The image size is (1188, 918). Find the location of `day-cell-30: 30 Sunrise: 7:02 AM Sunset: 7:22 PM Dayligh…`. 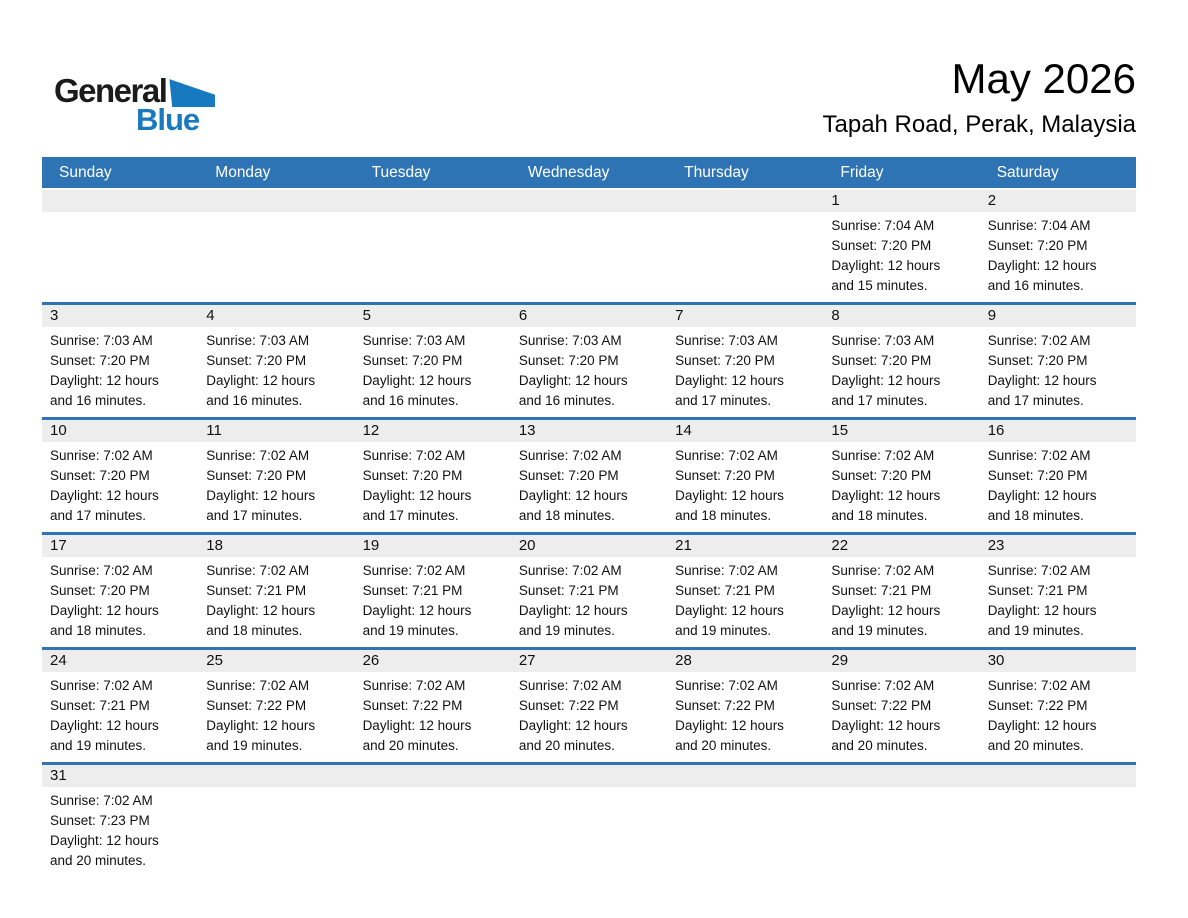

day-cell-30: 30 Sunrise: 7:02 AM Sunset: 7:22 PM Dayligh… is located at coordinates (1058, 706).